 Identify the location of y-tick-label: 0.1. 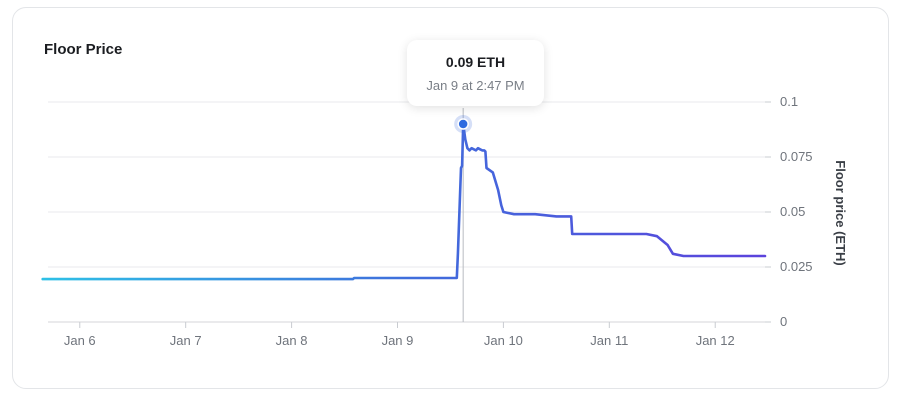
(789, 101).